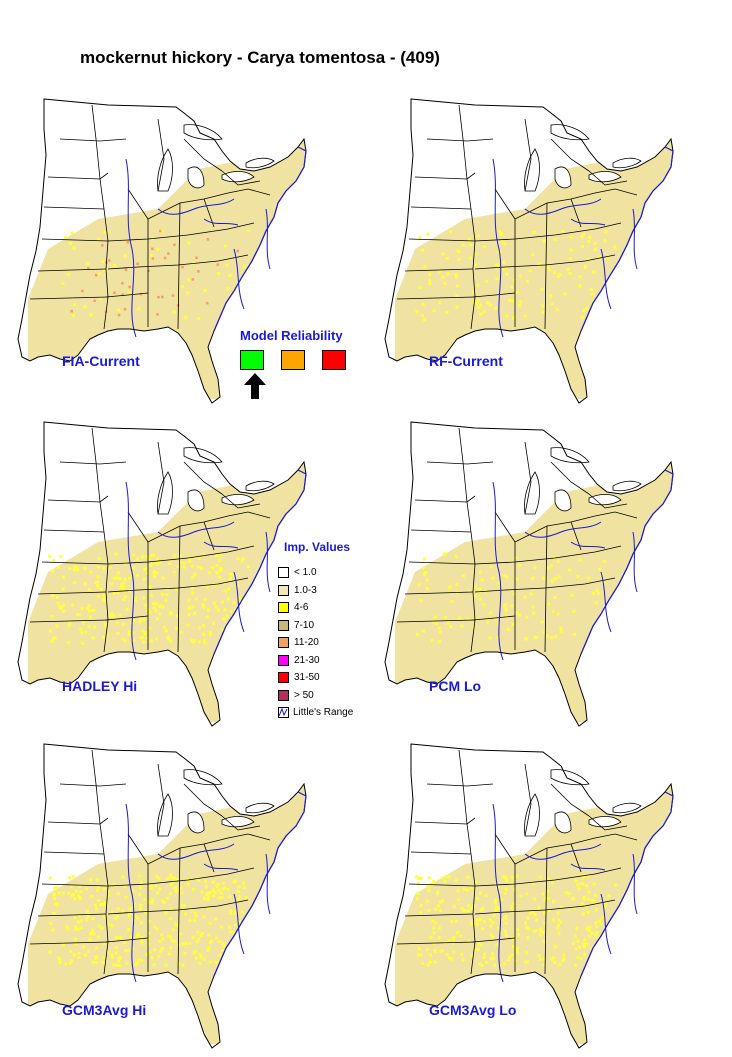 Image resolution: width=732 pixels, height=1057 pixels. I want to click on map-label-rf-current: RF-Current, so click(466, 361).